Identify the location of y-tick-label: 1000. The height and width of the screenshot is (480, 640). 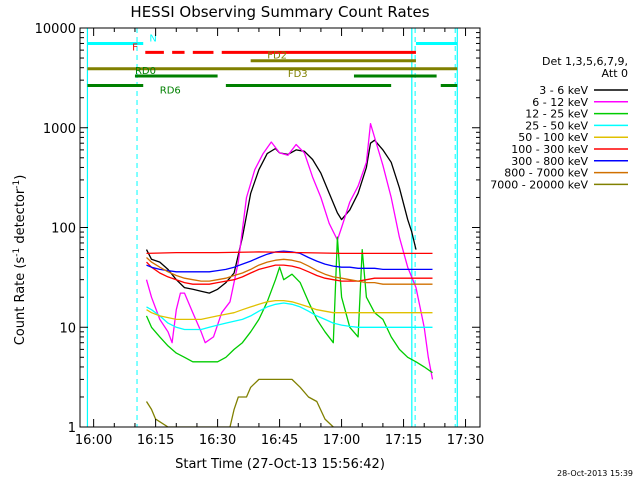
(59, 129).